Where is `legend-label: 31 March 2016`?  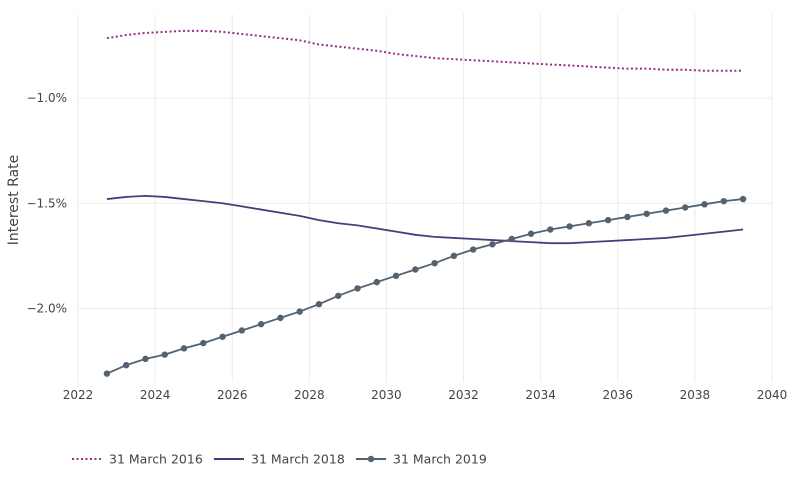
legend-label: 31 March 2016 is located at coordinates (156, 459).